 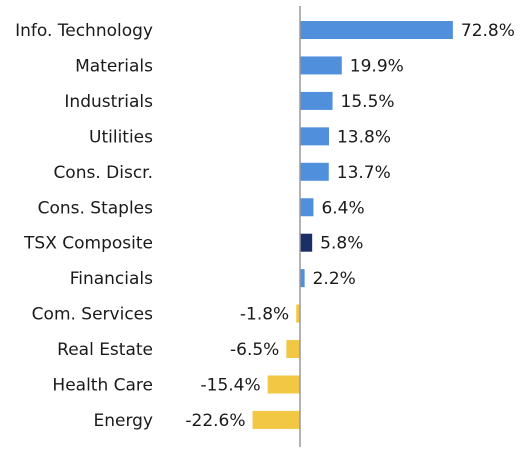 What do you see at coordinates (103, 173) in the screenshot?
I see `category-label: Cons. Discr.` at bounding box center [103, 173].